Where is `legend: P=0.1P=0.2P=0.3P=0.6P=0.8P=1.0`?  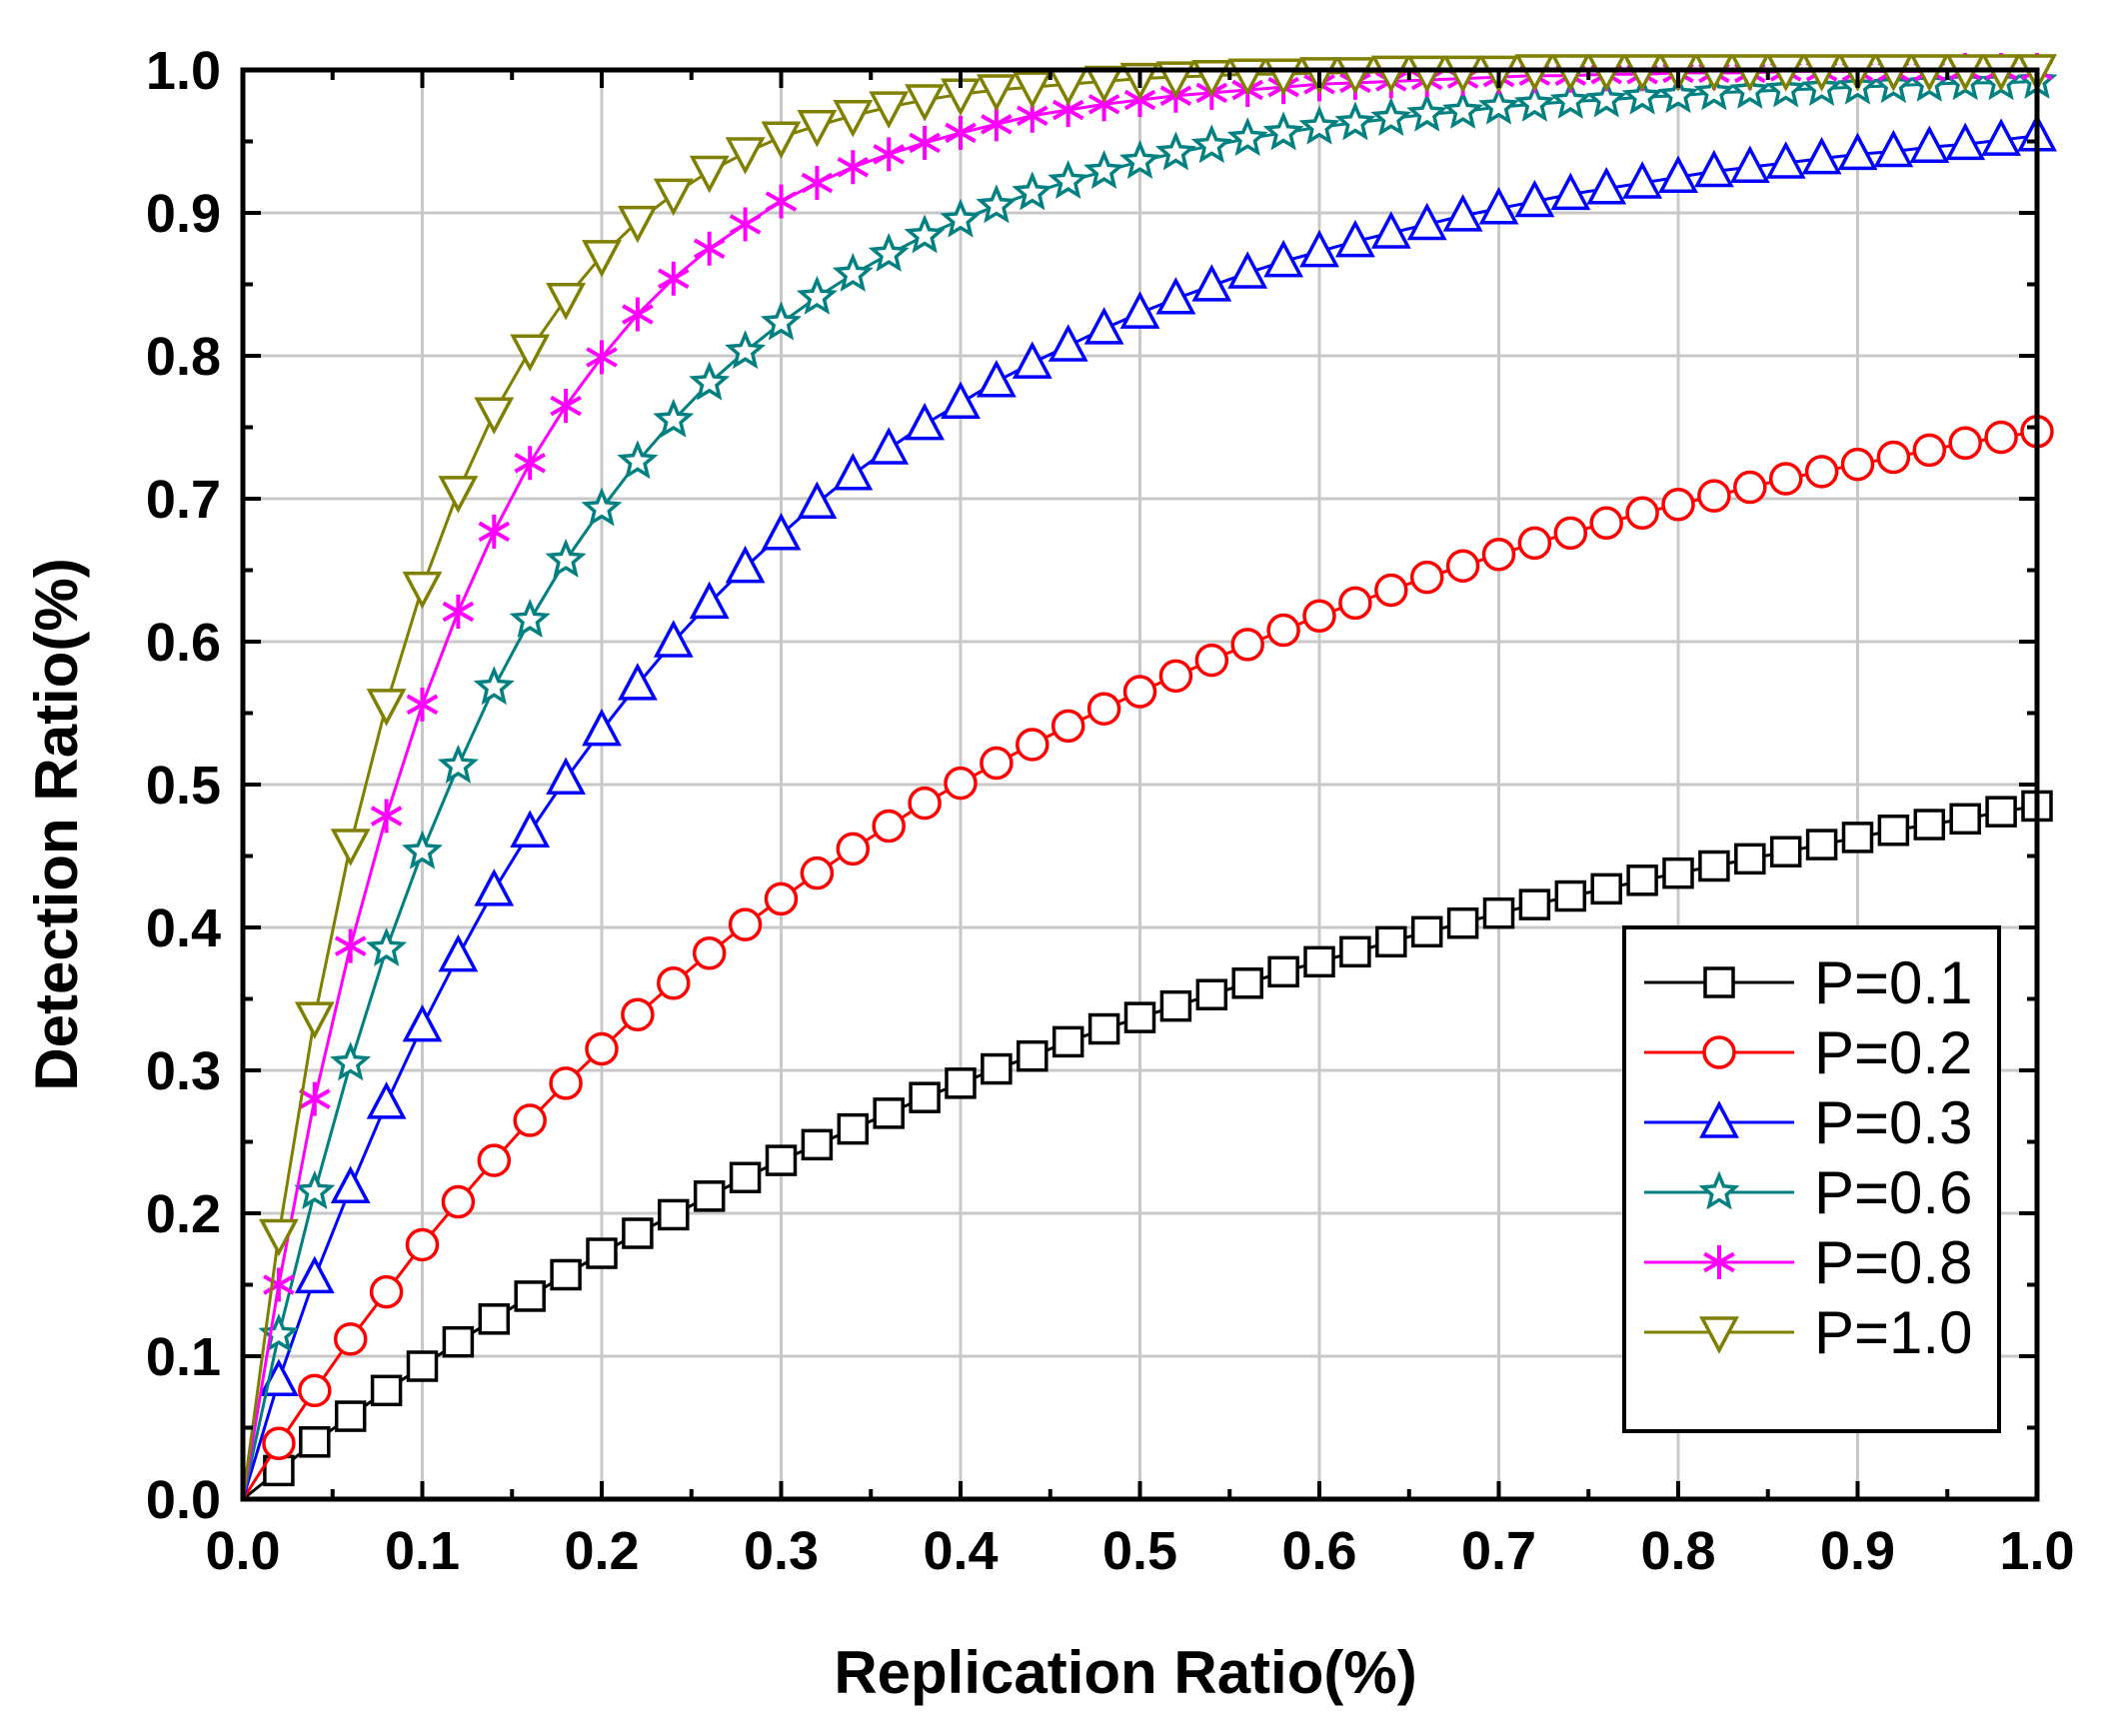
legend: P=0.1P=0.2P=0.3P=0.6P=0.8P=1.0 is located at coordinates (1811, 1179).